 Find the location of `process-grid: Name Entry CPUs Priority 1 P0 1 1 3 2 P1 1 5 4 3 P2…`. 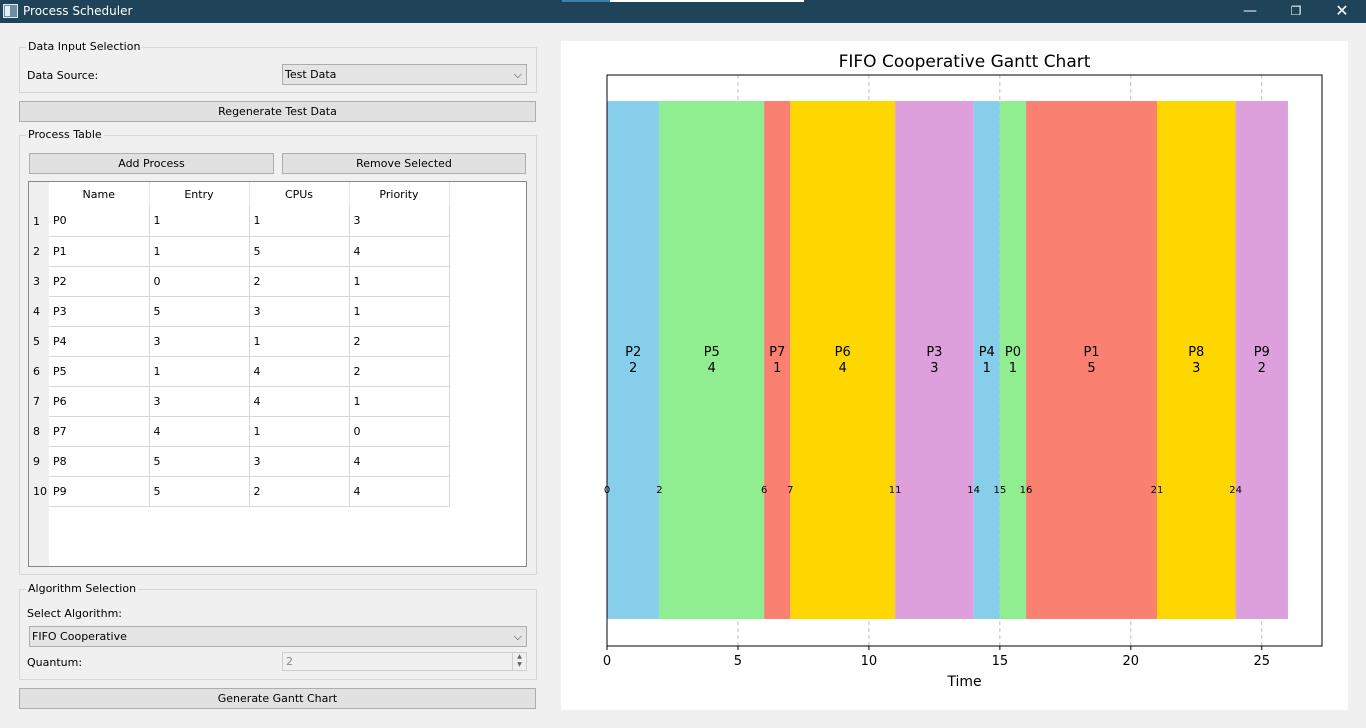

process-grid: Name Entry CPUs Priority 1 P0 1 1 3 2 P1 1 5 4 3 P2… is located at coordinates (239, 344).